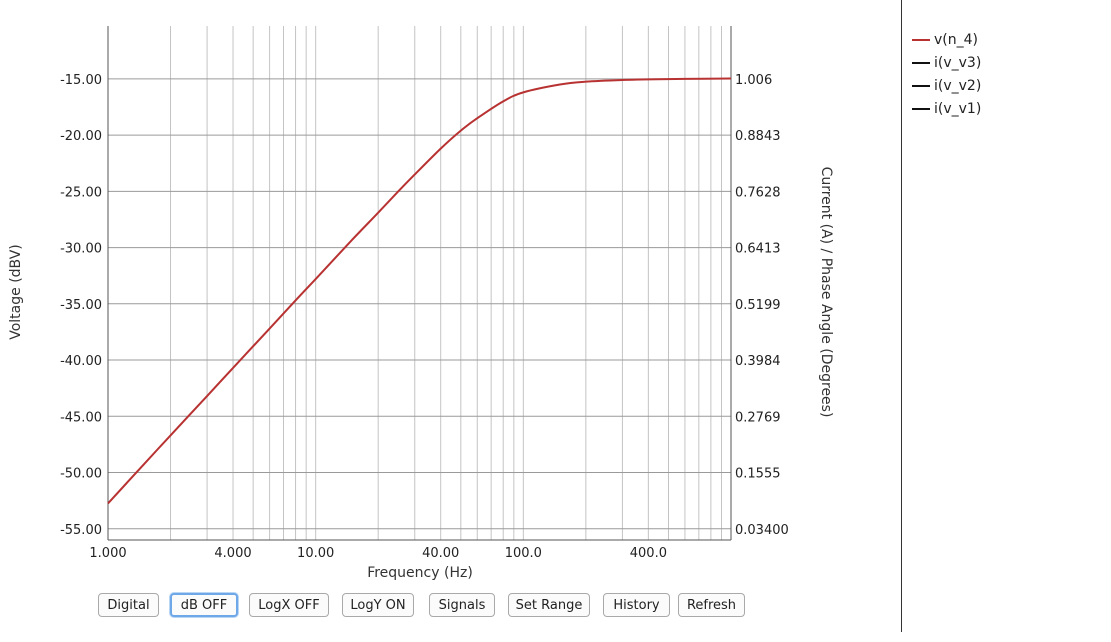  Describe the element at coordinates (636, 605) in the screenshot. I see `history-button: History` at that location.